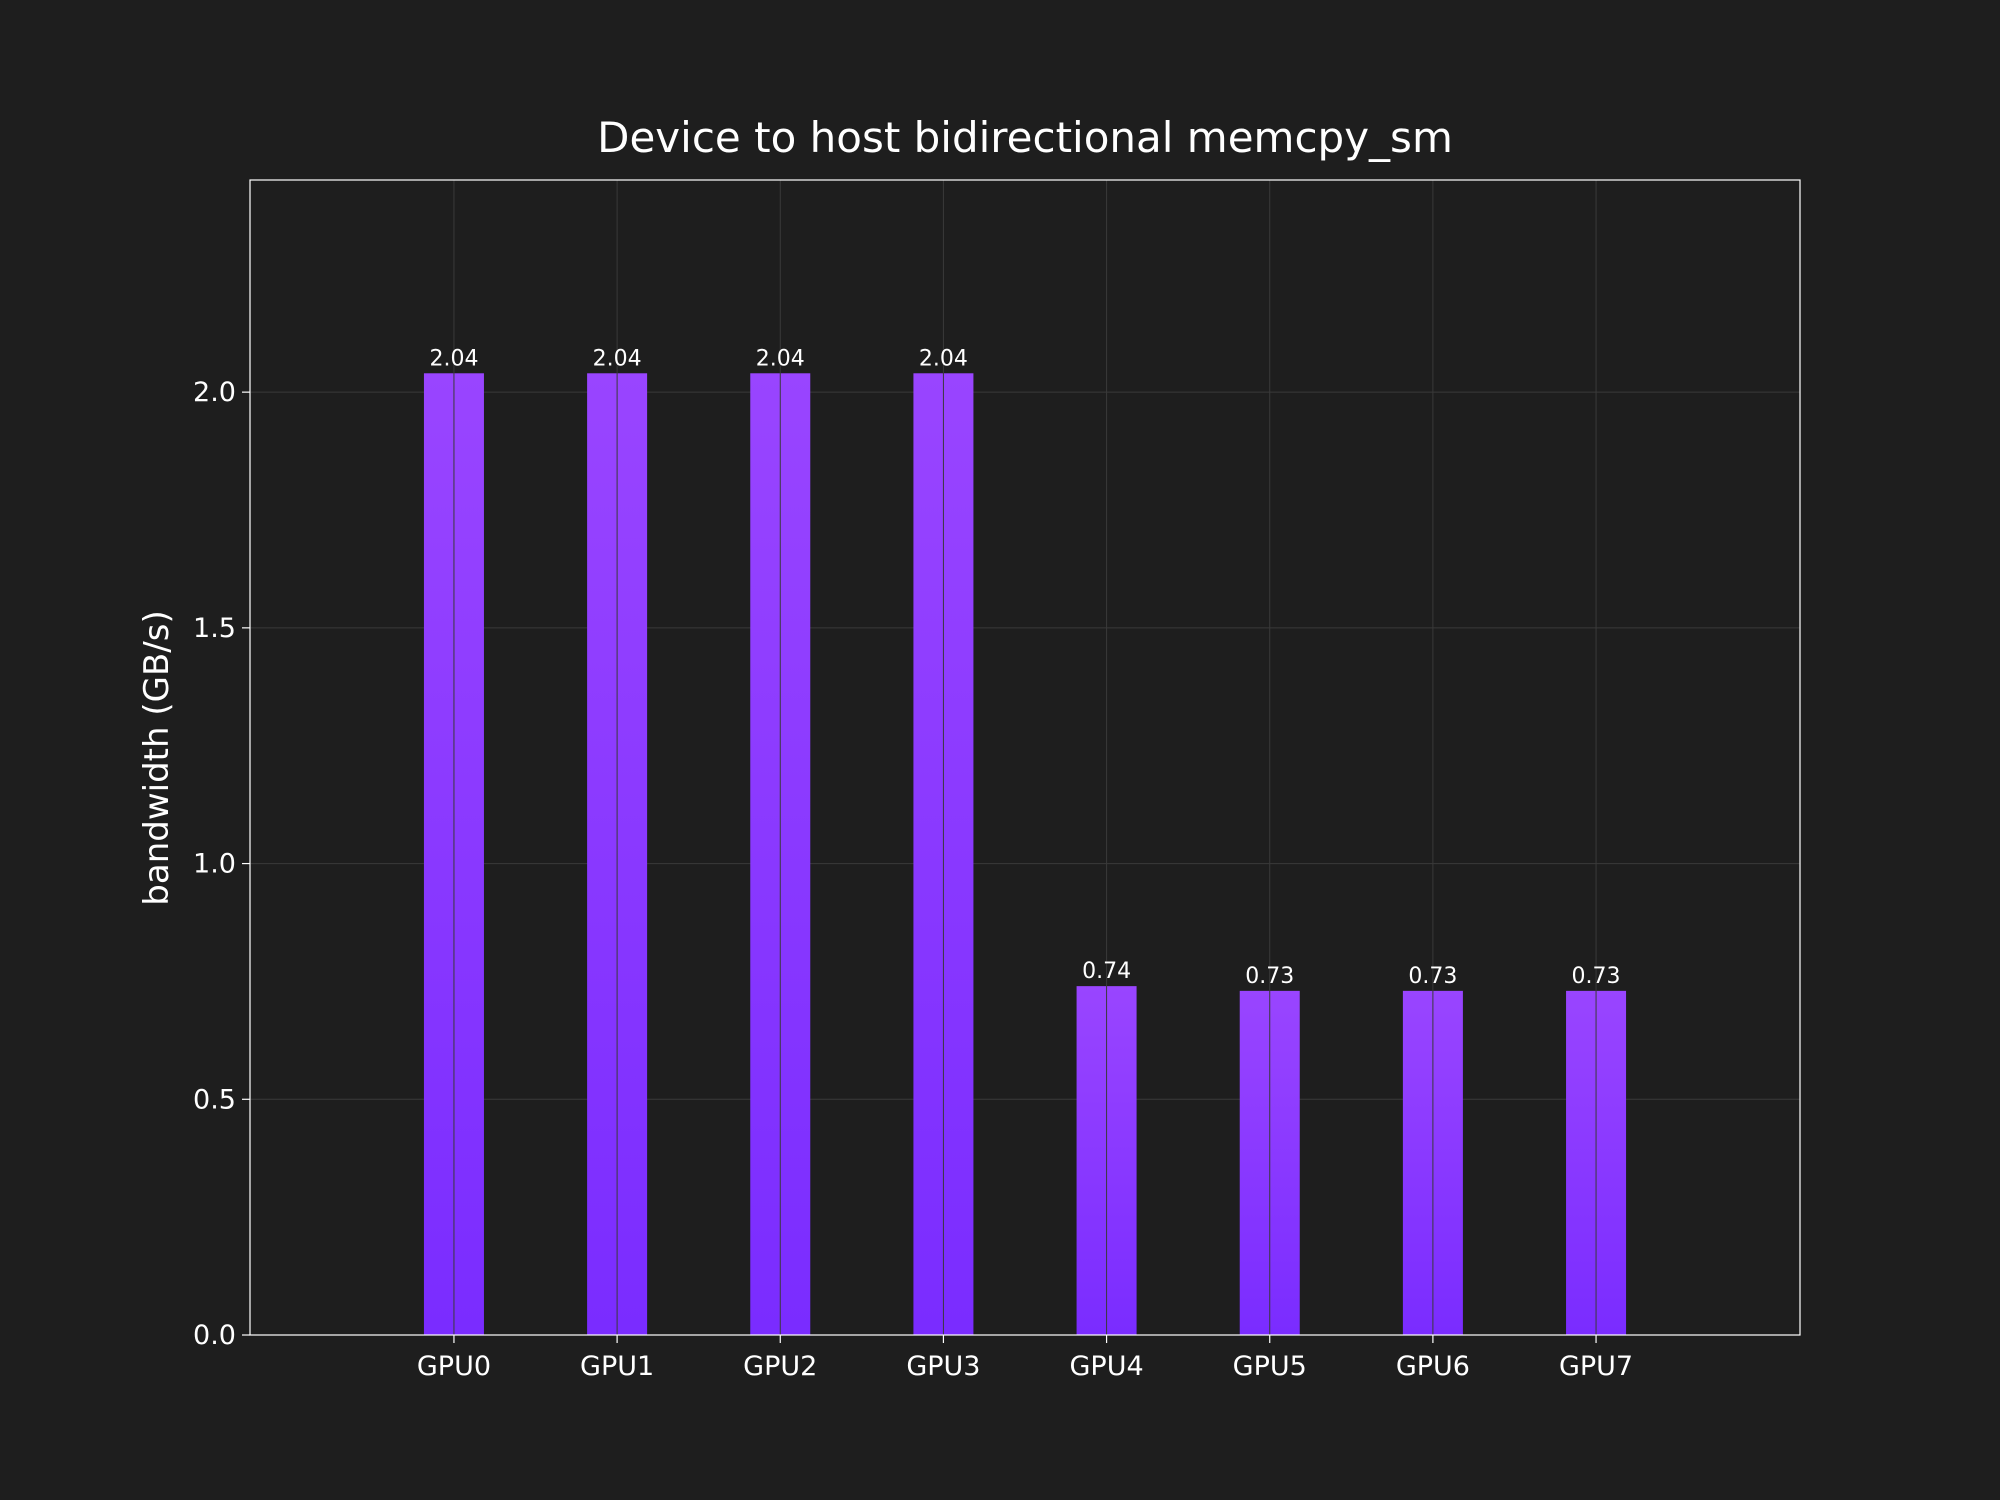  Describe the element at coordinates (157, 757) in the screenshot. I see `y-axis-label: bandwidth (GB/s)` at that location.